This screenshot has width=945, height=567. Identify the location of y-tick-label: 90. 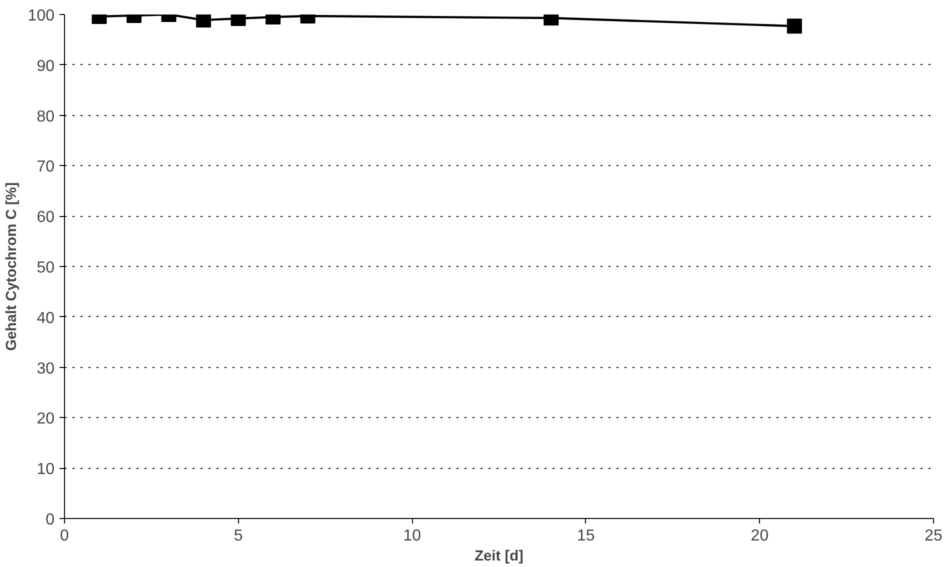
(45, 66).